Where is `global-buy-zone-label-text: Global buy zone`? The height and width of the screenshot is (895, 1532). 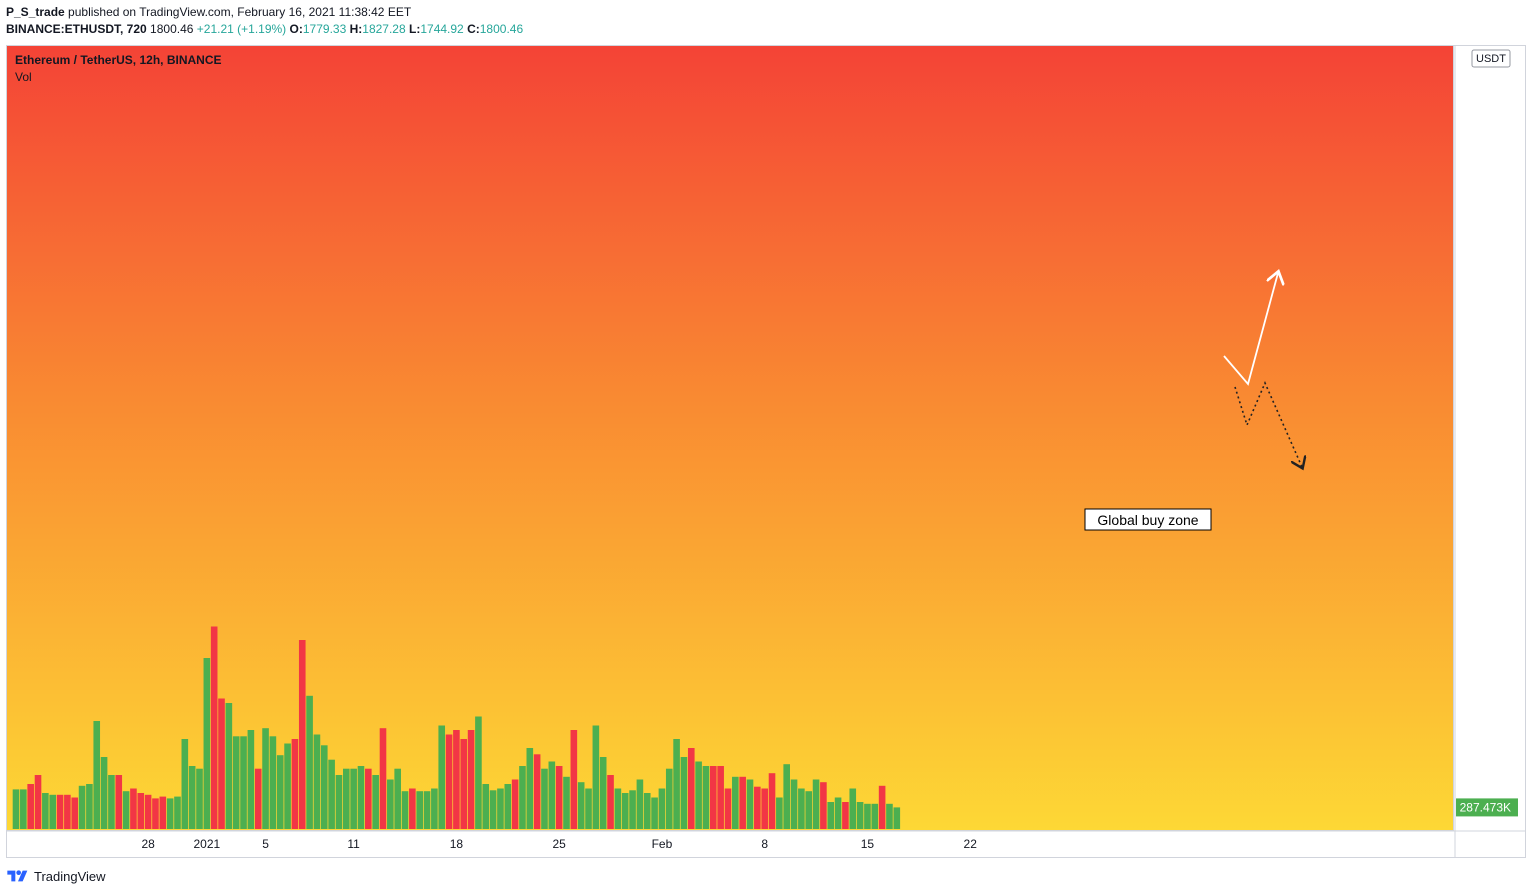
global-buy-zone-label-text: Global buy zone is located at coordinates (1147, 520).